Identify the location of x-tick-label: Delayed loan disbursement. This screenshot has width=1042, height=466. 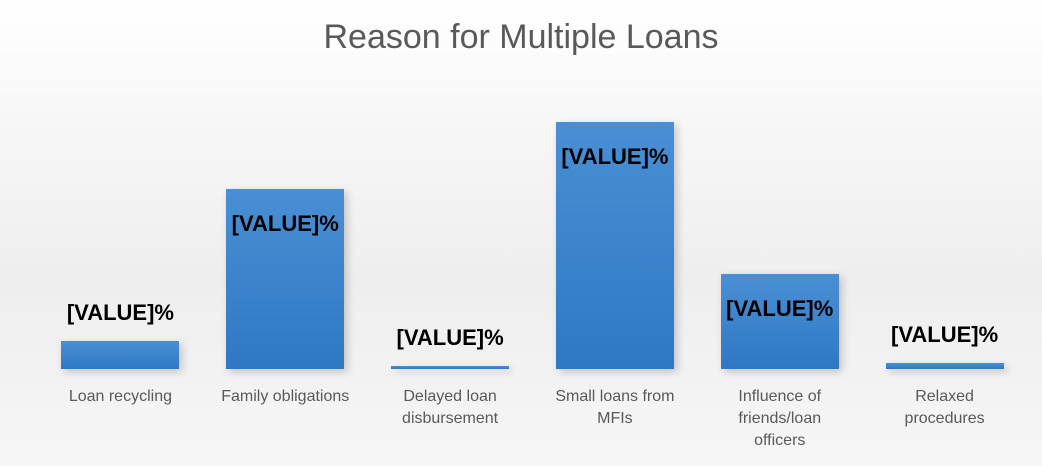
(450, 407).